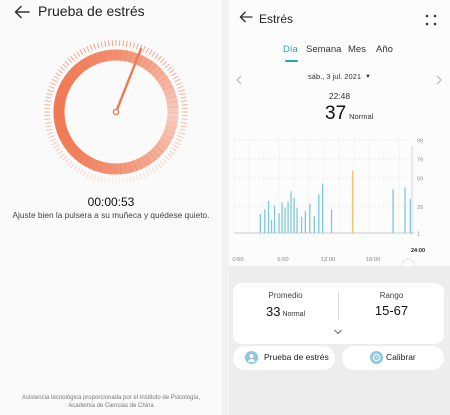 This screenshot has height=415, width=450. What do you see at coordinates (273, 311) in the screenshot?
I see `average-number: 33` at bounding box center [273, 311].